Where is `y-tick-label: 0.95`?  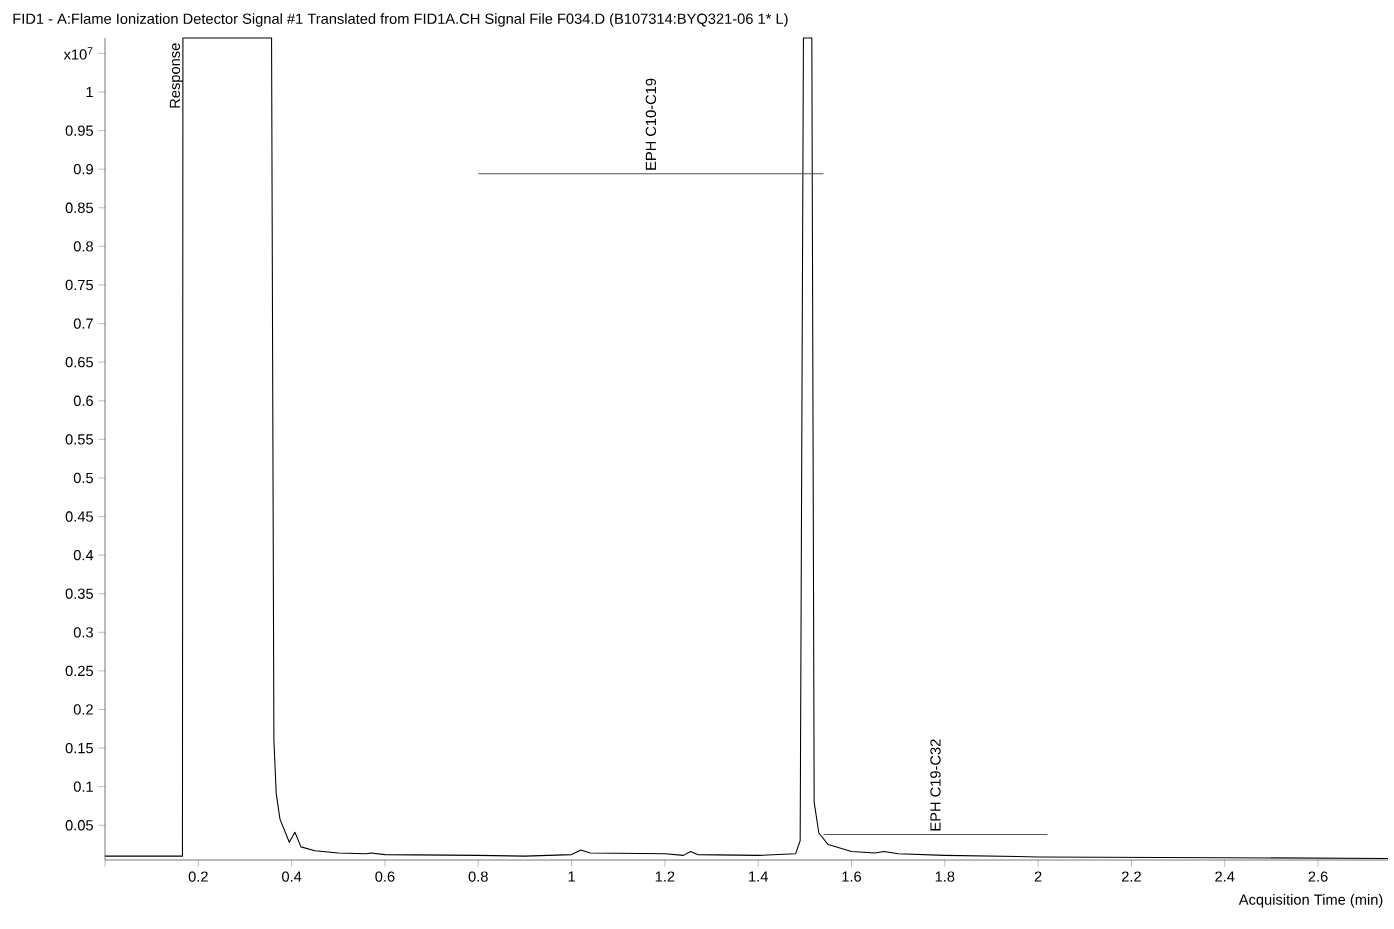
y-tick-label: 0.95 is located at coordinates (79, 130).